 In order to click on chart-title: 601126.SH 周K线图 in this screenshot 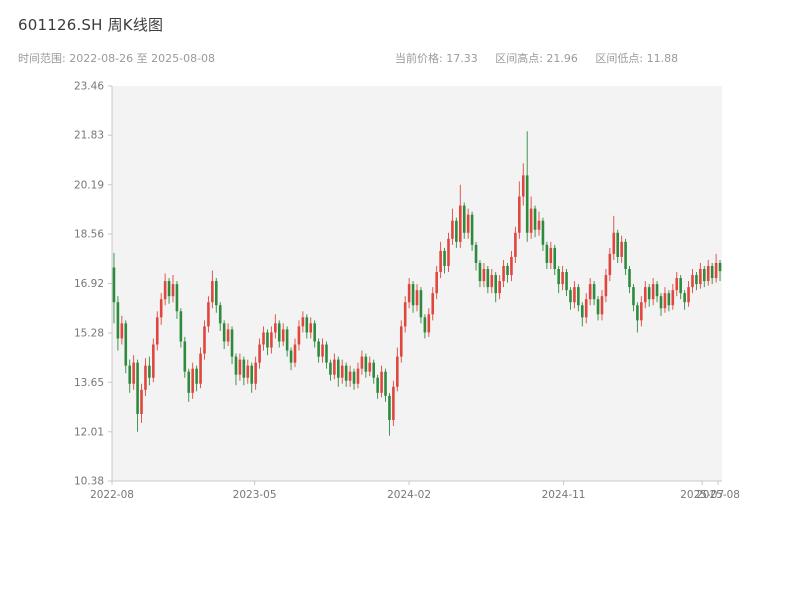, I will do `click(91, 25)`.